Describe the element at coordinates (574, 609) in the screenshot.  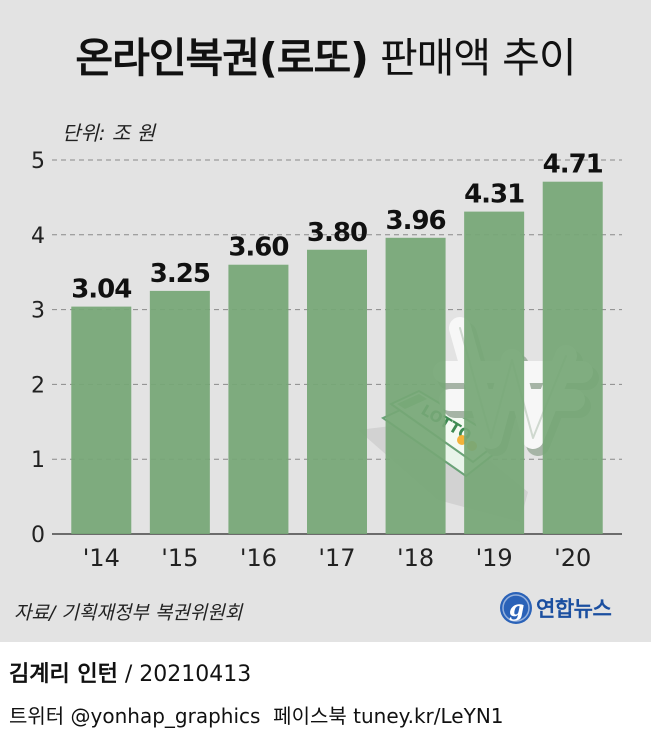
I see `brand-name: 연합뉴스` at that location.